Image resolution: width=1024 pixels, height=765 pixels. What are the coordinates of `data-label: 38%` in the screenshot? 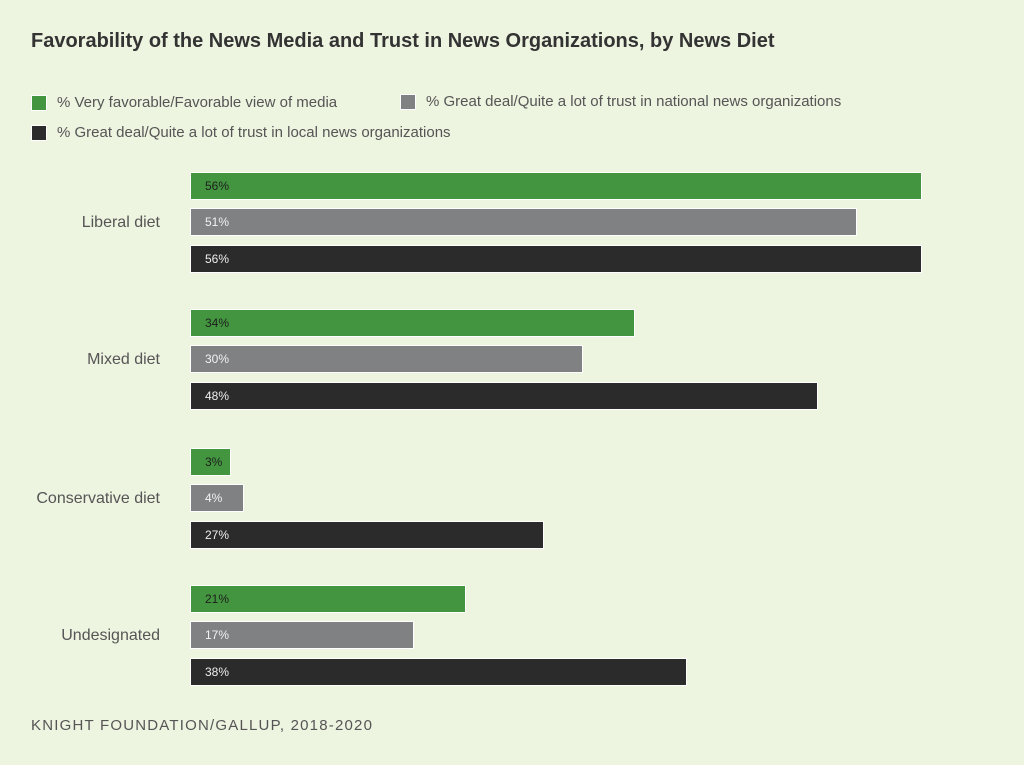 It's located at (217, 671).